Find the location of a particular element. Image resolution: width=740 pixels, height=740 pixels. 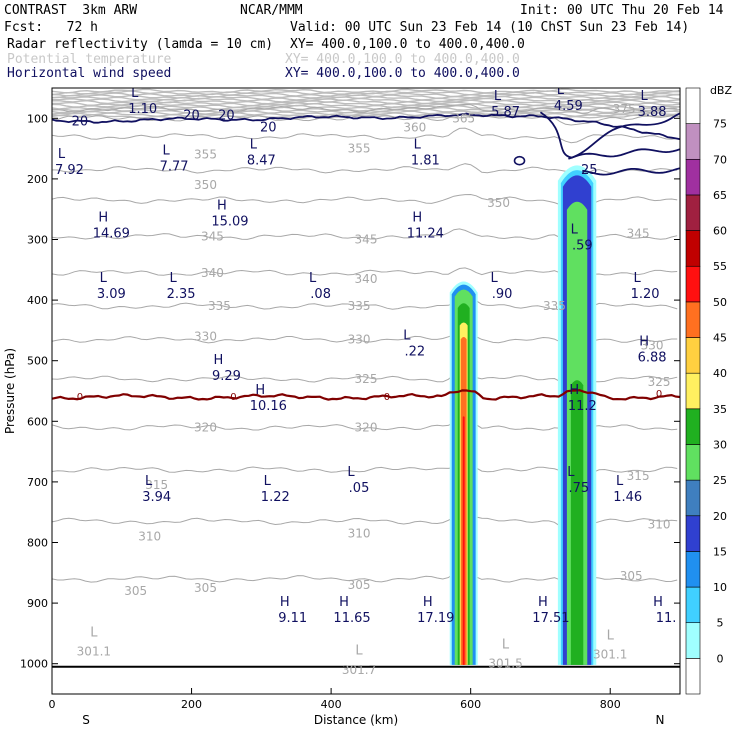

y-tick-label: 400 is located at coordinates (37, 300).